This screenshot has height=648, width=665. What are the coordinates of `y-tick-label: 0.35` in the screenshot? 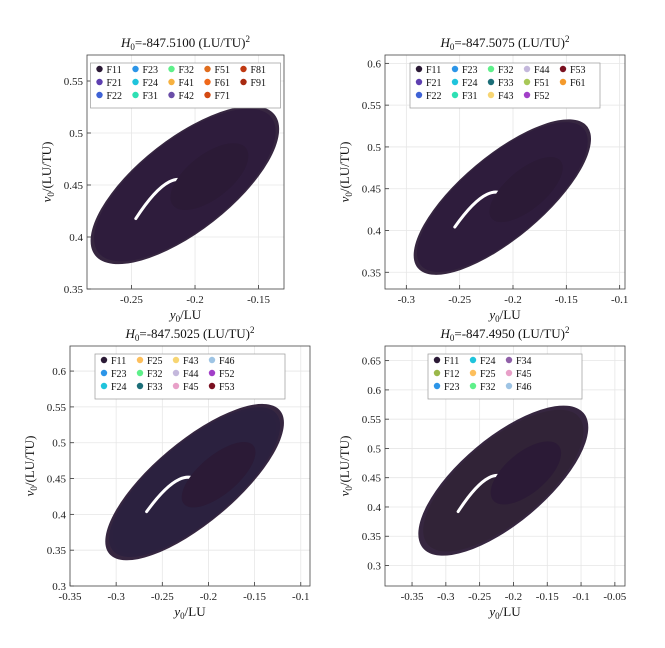 It's located at (372, 273).